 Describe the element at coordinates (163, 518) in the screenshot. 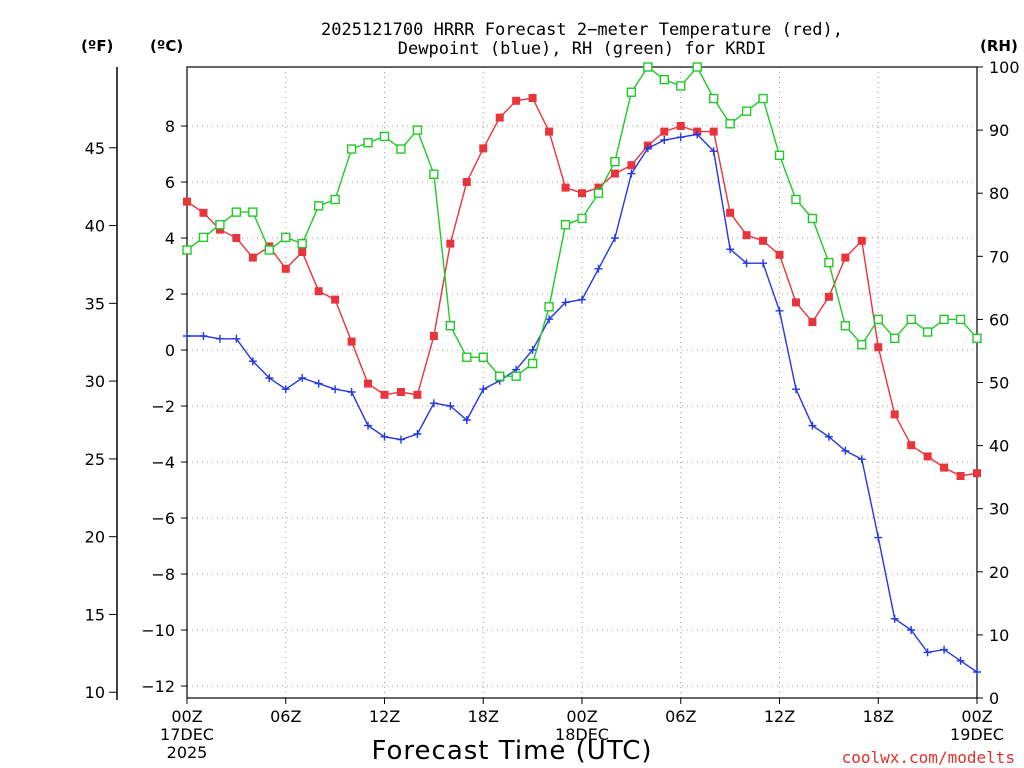

I see `celsius-tick-label: −6` at that location.